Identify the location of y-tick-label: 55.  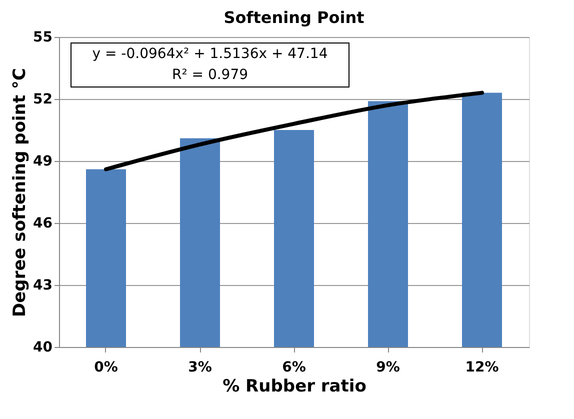
(42, 38).